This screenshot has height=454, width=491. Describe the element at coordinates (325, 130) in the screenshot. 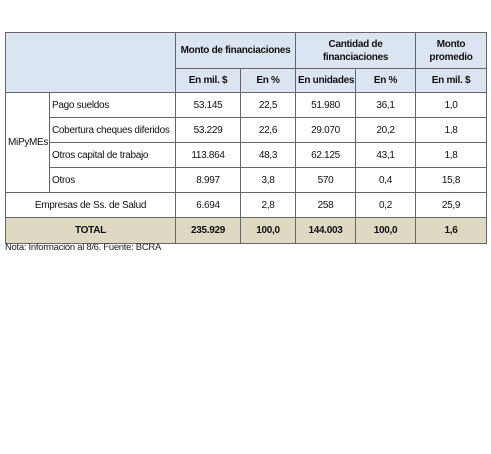

I see `value-cell: 29.070` at that location.